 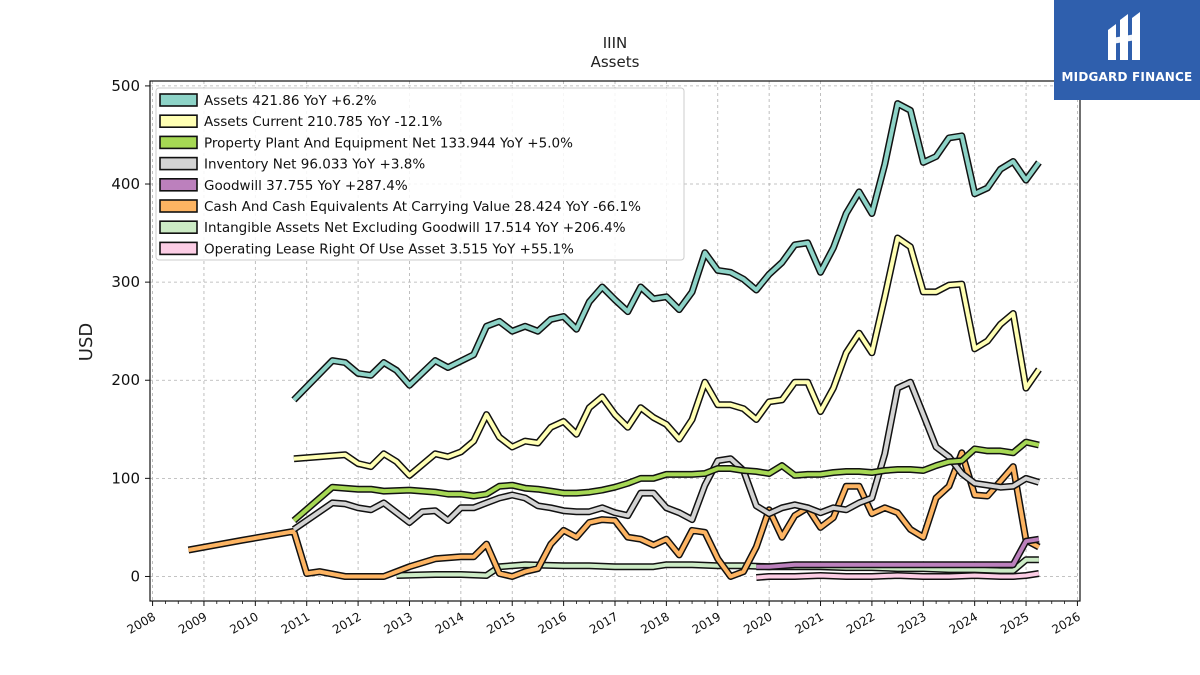 I want to click on x-tick-label: 2016, so click(x=552, y=622).